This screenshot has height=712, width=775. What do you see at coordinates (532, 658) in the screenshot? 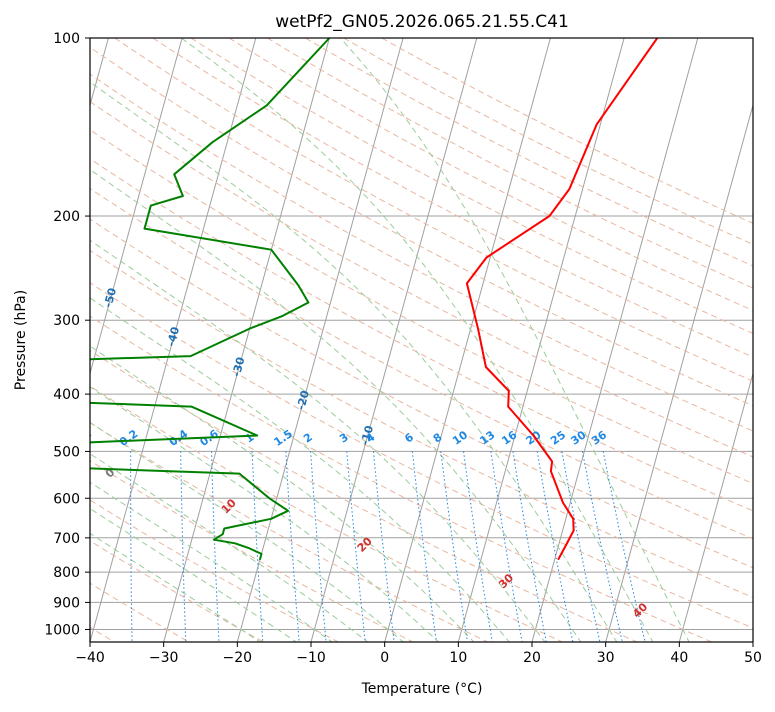
I see `x-tick-label: 20` at bounding box center [532, 658].